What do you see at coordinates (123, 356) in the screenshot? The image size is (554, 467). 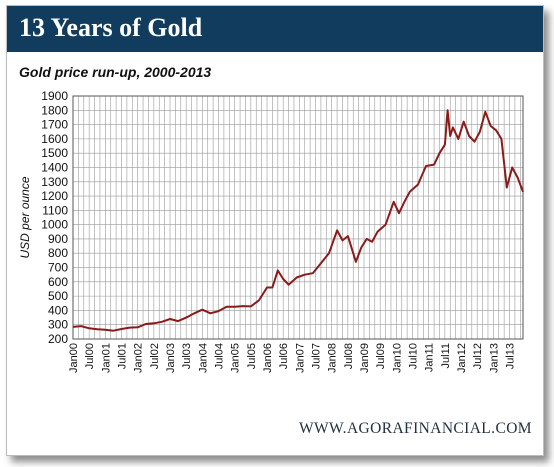 I see `x-tick-label: Jul01` at bounding box center [123, 356].